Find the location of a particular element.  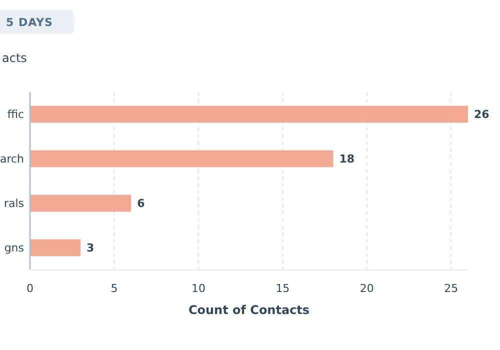

chart-title: acts is located at coordinates (14, 58).